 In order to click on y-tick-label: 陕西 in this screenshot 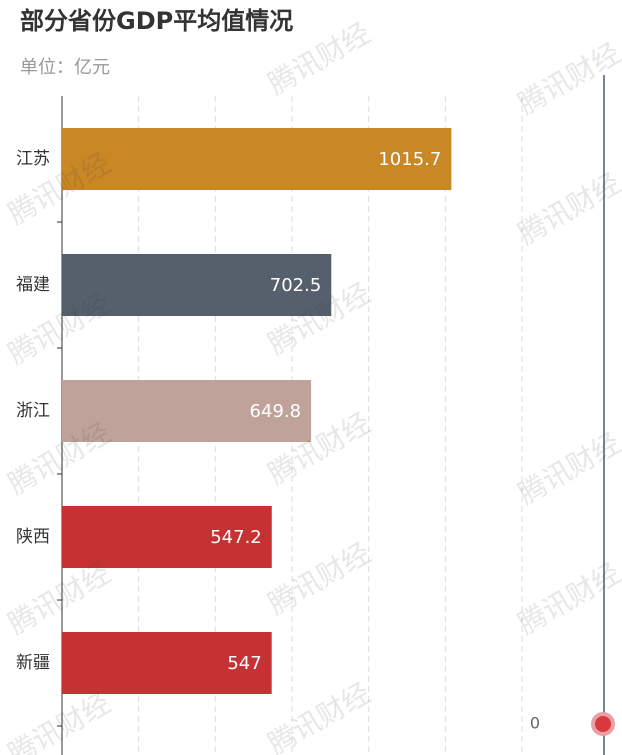, I will do `click(33, 537)`.